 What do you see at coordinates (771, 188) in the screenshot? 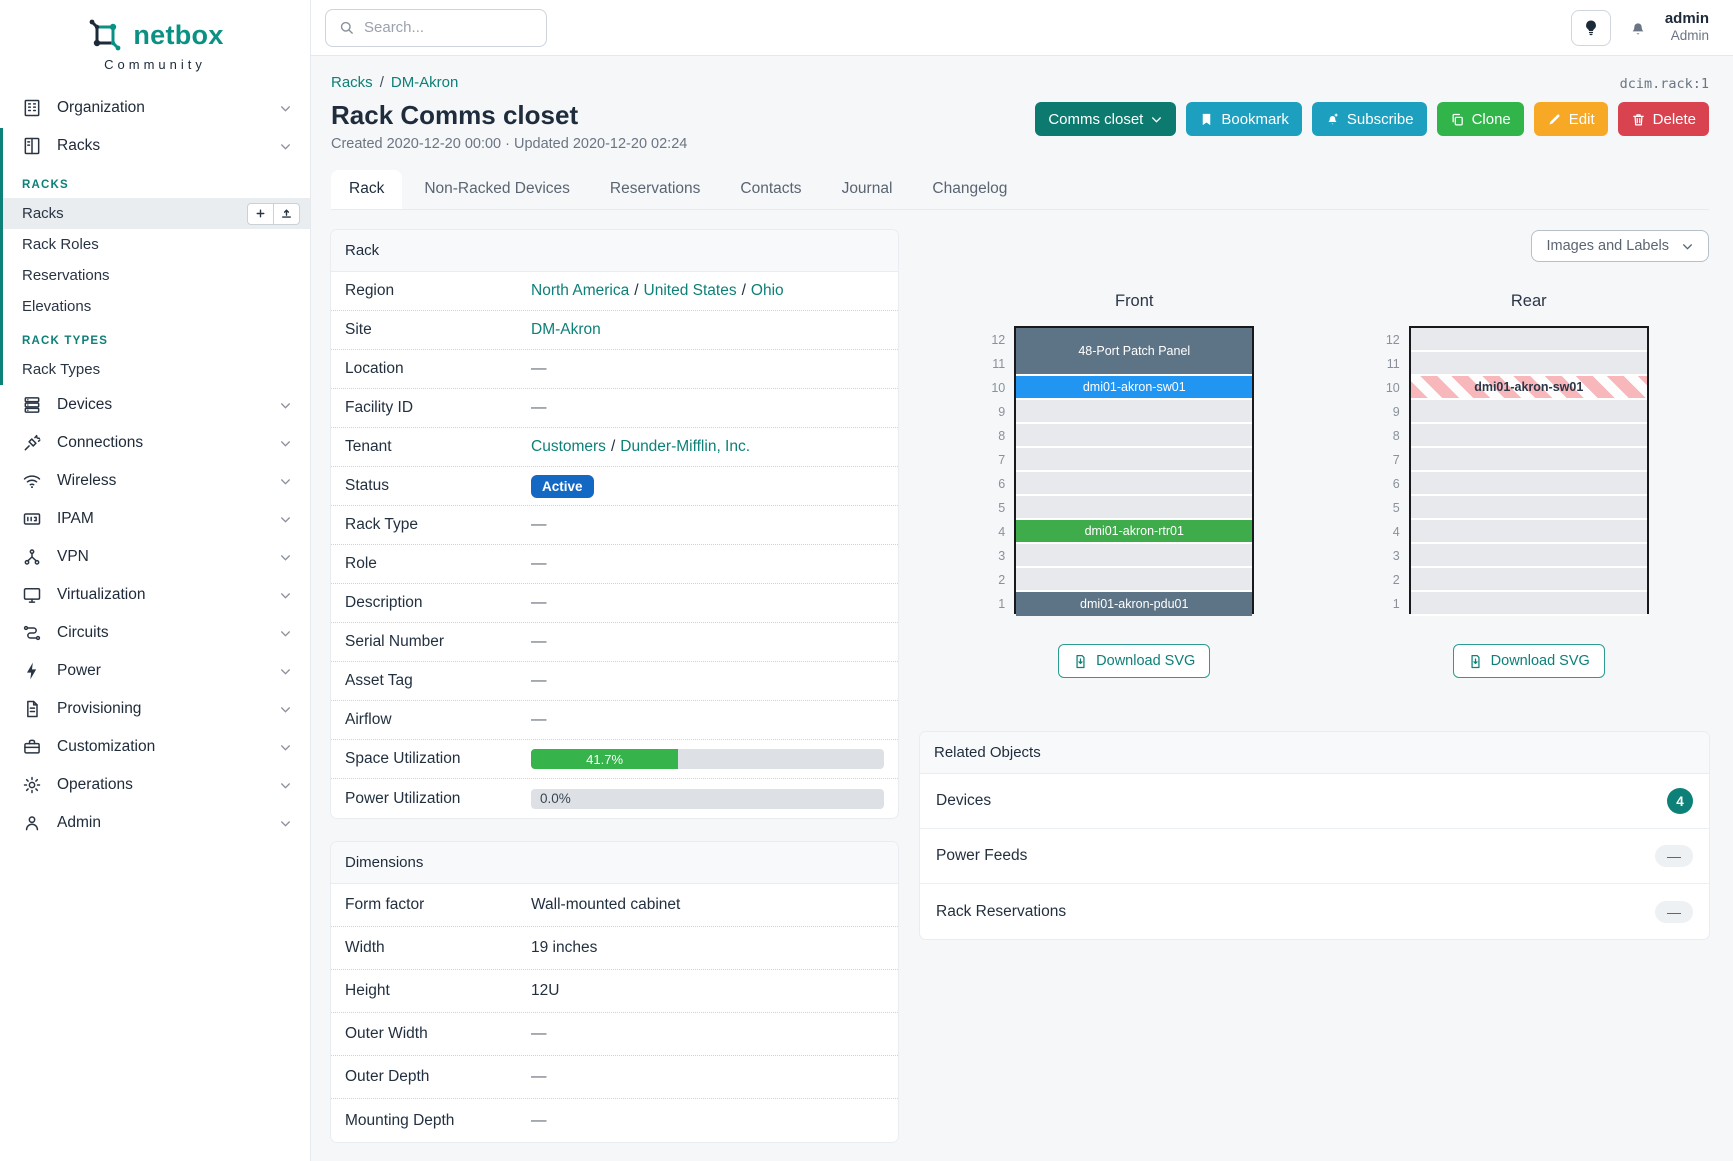
I see `tab-contacts: Contacts` at bounding box center [771, 188].